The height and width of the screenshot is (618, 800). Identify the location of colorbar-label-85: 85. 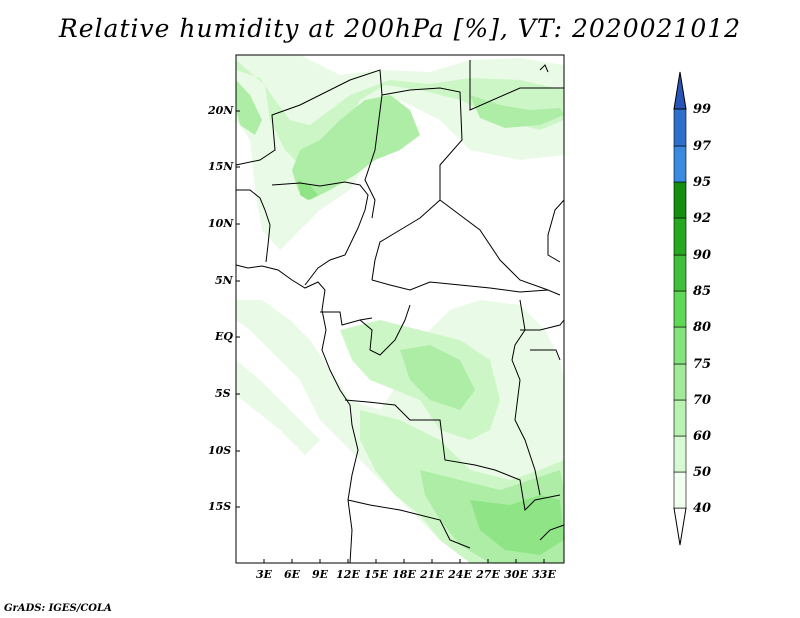
(702, 291).